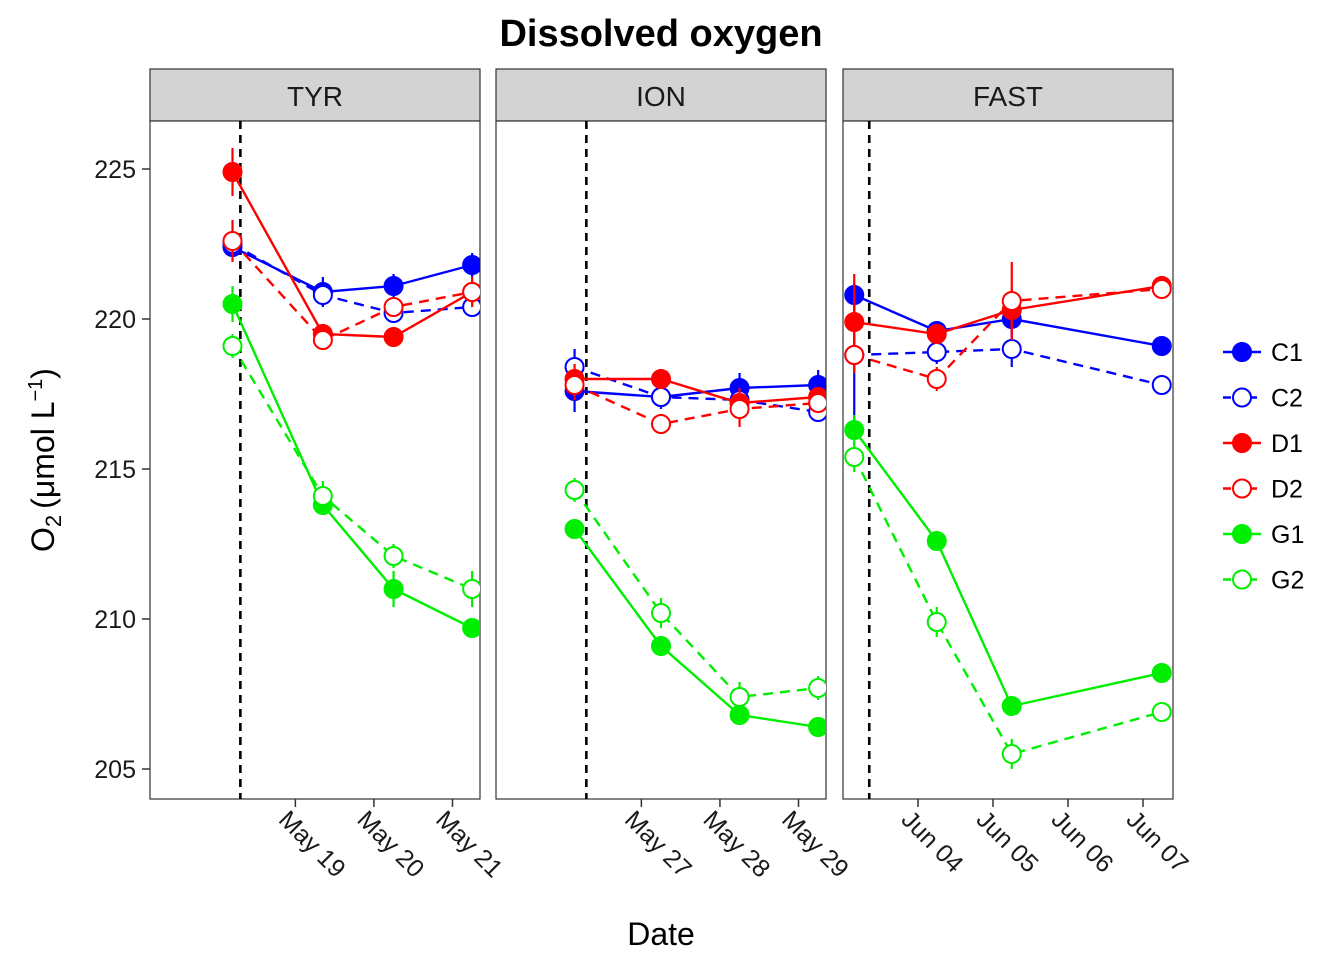 The image size is (1344, 960). Describe the element at coordinates (1242, 443) in the screenshot. I see `legend-key-marker-d1` at that location.